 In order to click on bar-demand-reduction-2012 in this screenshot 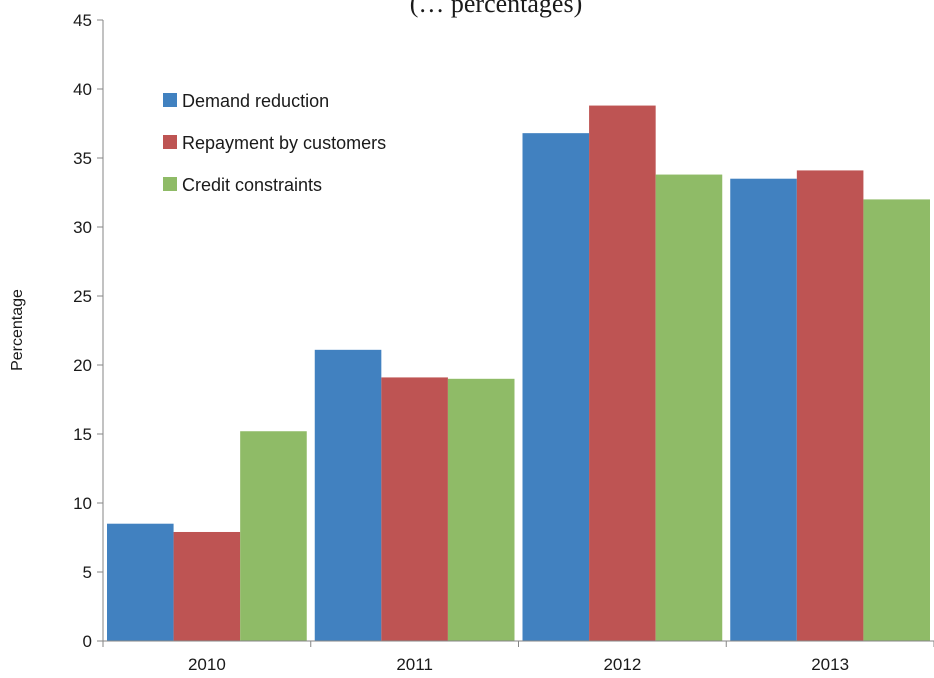, I will do `click(556, 387)`.